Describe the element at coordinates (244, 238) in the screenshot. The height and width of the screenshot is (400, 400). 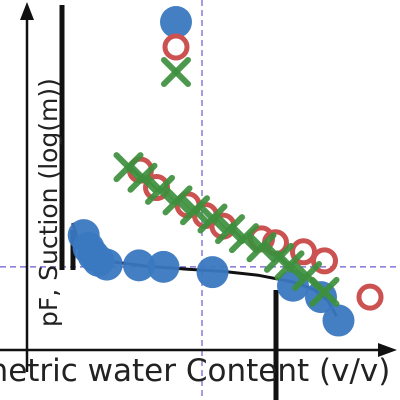
I see `data-point-s2-p7` at that location.